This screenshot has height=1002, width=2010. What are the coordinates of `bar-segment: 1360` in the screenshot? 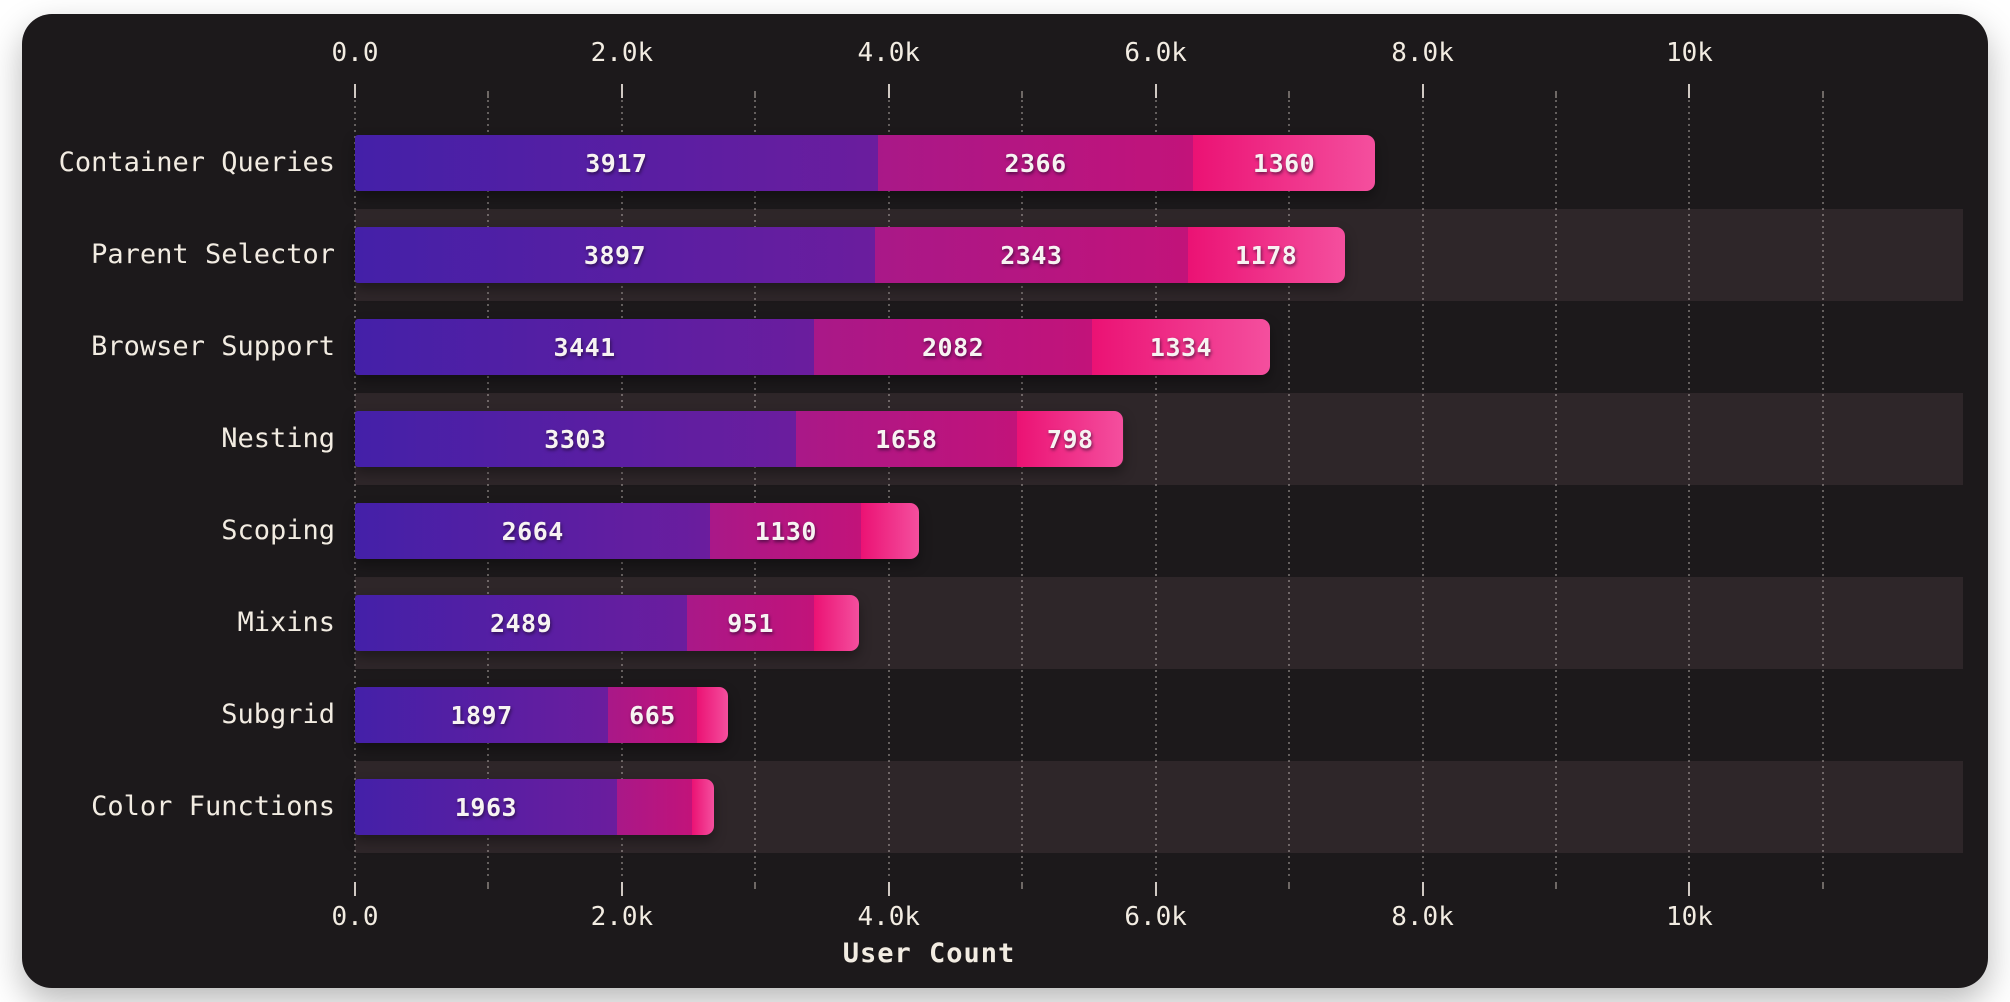 It's located at (1284, 163).